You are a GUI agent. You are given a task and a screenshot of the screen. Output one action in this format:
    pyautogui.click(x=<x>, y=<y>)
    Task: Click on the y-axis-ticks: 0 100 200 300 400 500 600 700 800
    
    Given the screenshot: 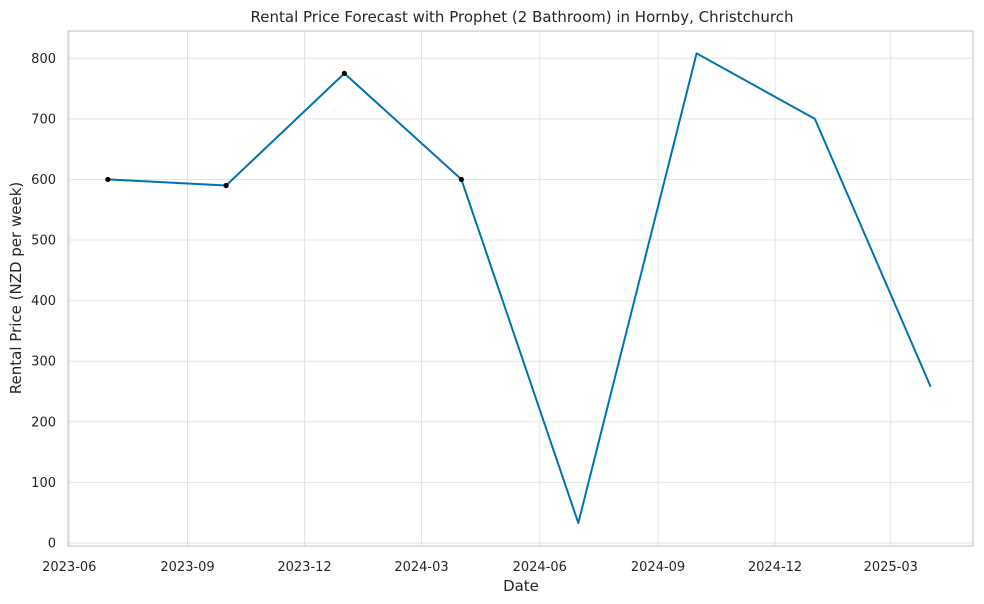 What is the action you would take?
    pyautogui.click(x=43, y=302)
    